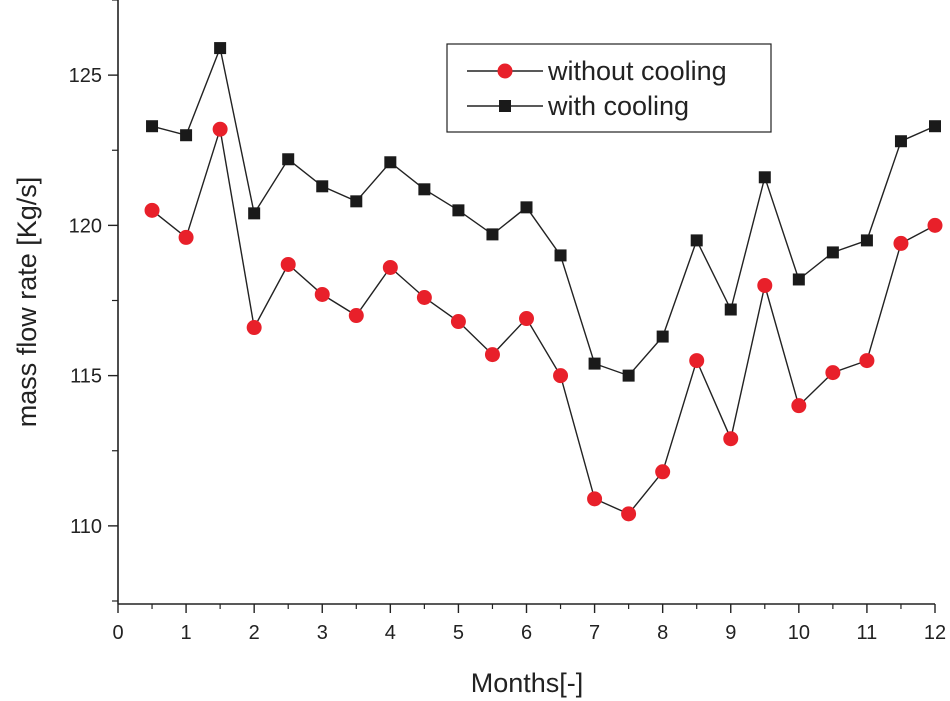 This screenshot has height=701, width=950. I want to click on legend: without cooling with cooling, so click(609, 88).